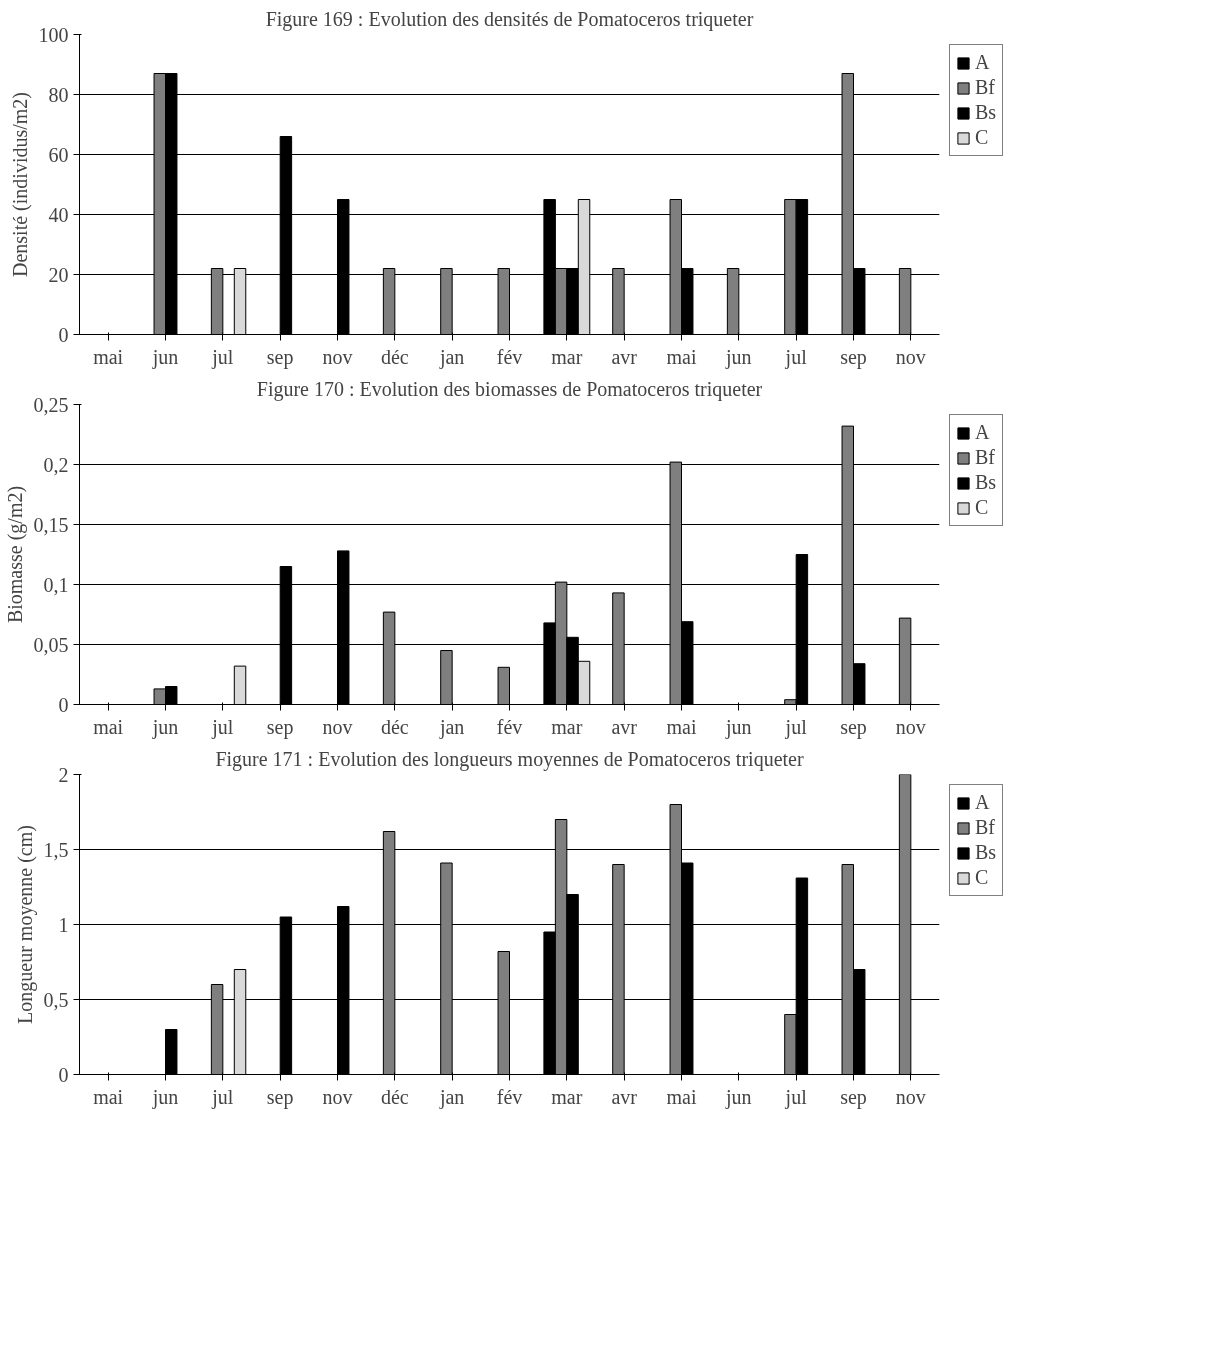 The image size is (1209, 1362). Describe the element at coordinates (53, 34) in the screenshot. I see `y-tick-label: 100` at that location.